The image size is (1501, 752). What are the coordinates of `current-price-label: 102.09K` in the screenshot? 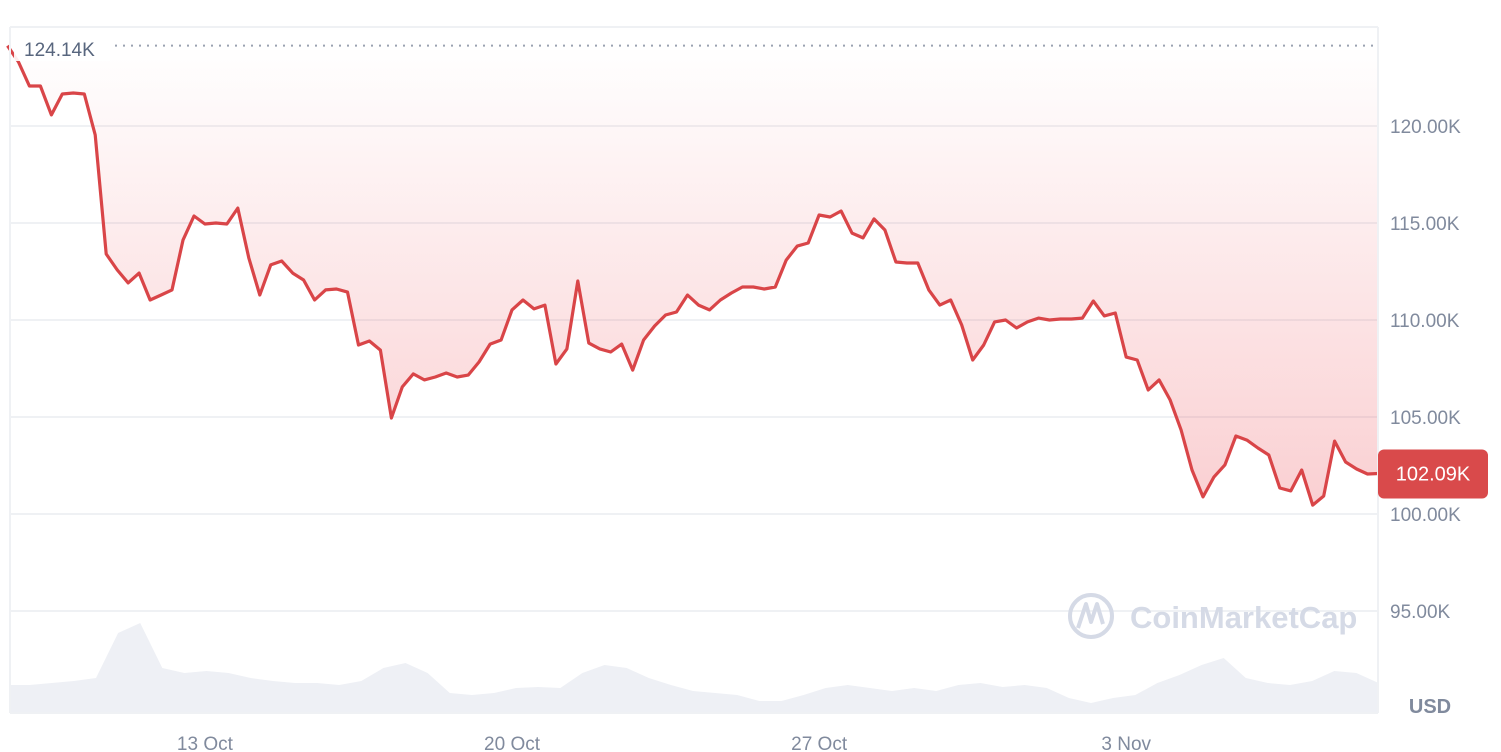 It's located at (1433, 474).